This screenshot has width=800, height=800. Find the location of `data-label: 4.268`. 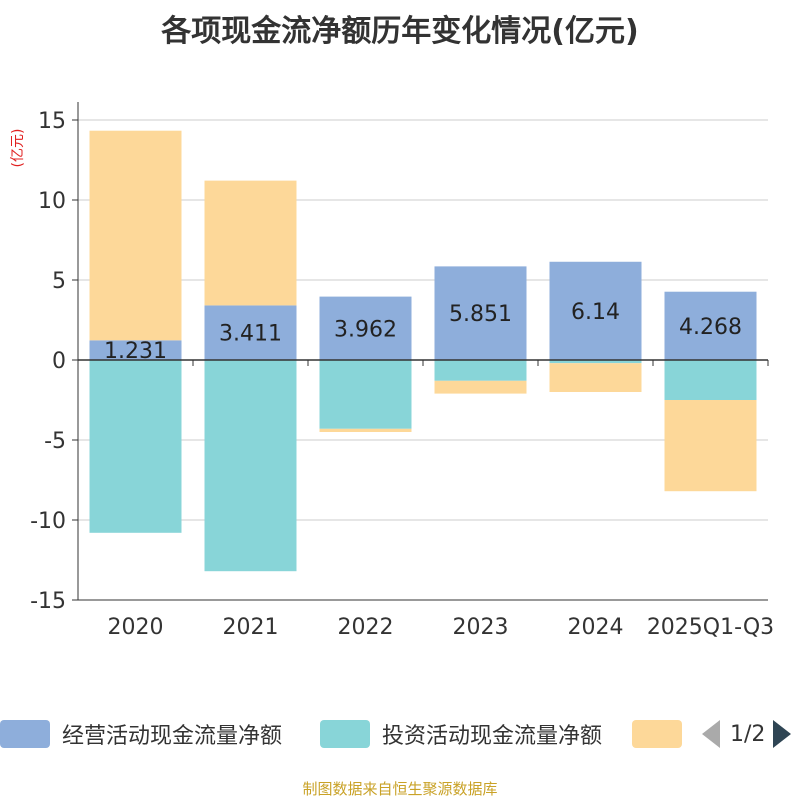

data-label: 4.268 is located at coordinates (710, 327).